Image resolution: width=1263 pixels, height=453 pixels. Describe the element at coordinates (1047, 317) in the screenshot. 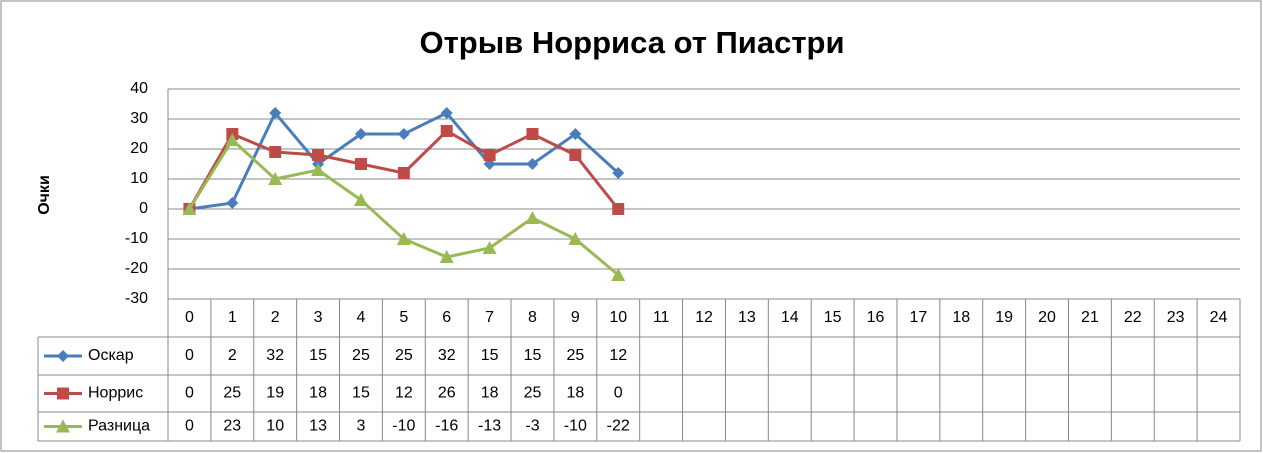

I see `x-tick-label: 20` at that location.